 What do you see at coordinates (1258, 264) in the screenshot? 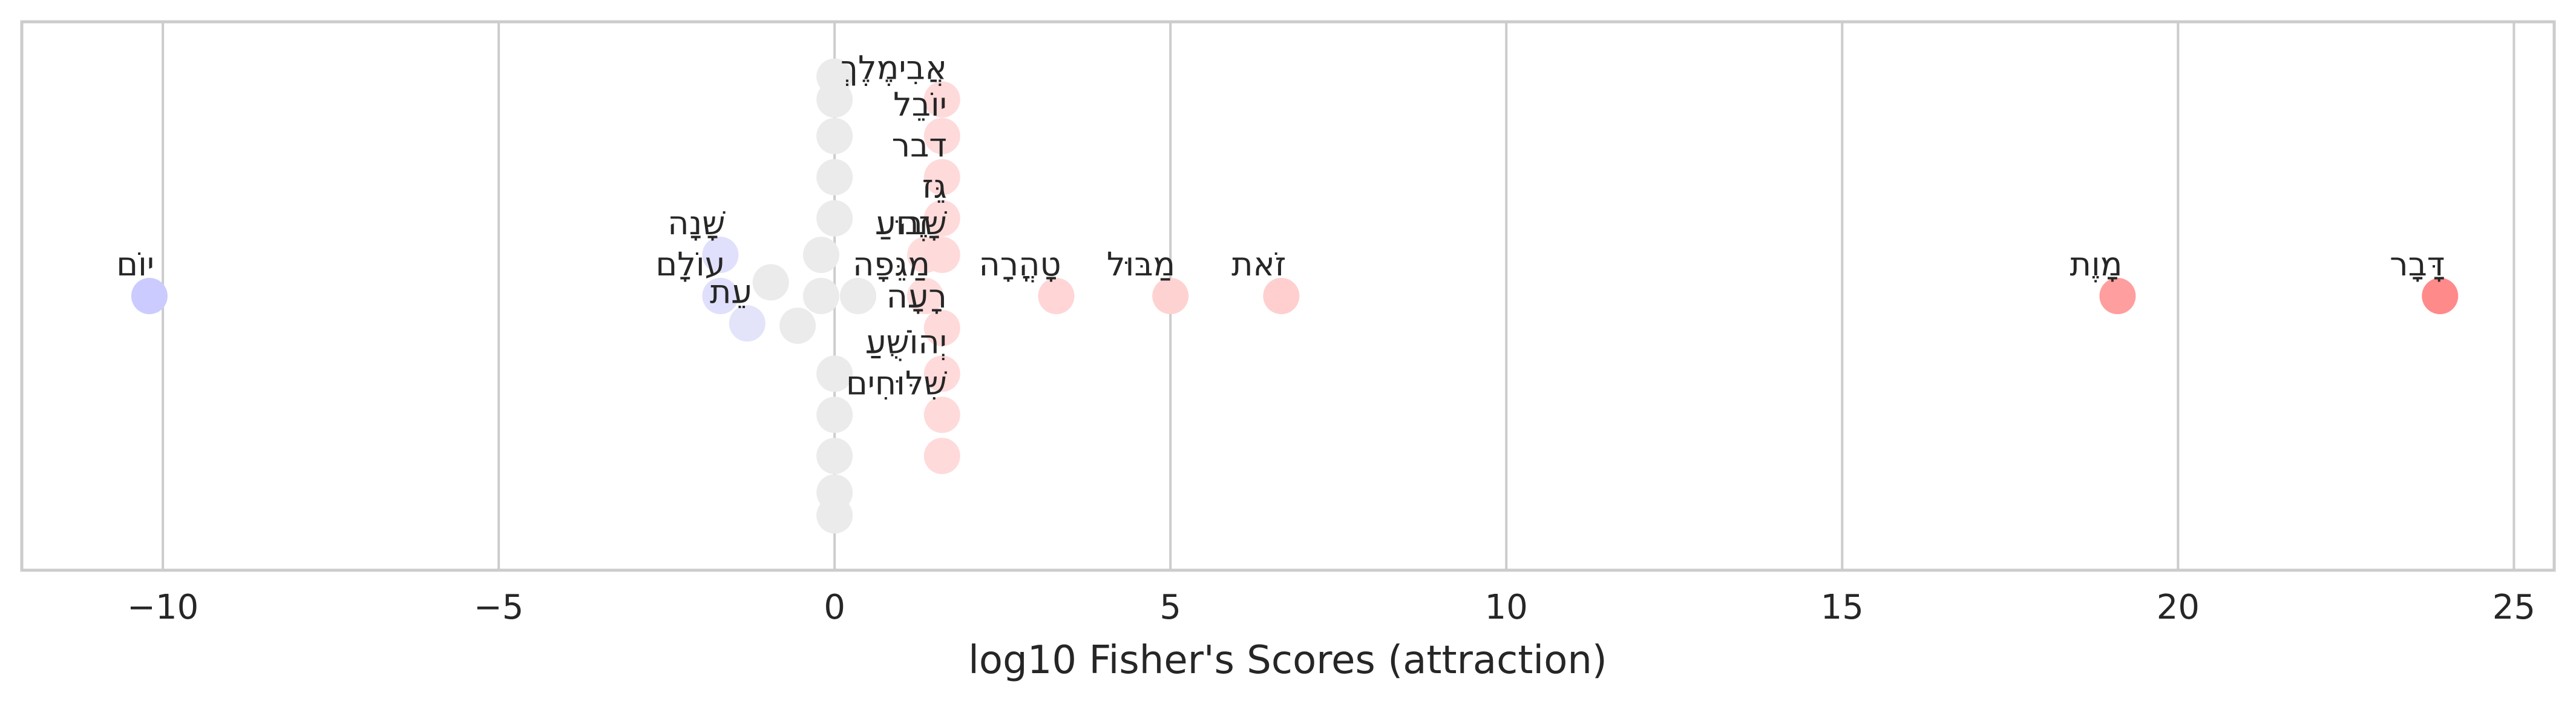
I see `point-label: זֹאת` at bounding box center [1258, 264].